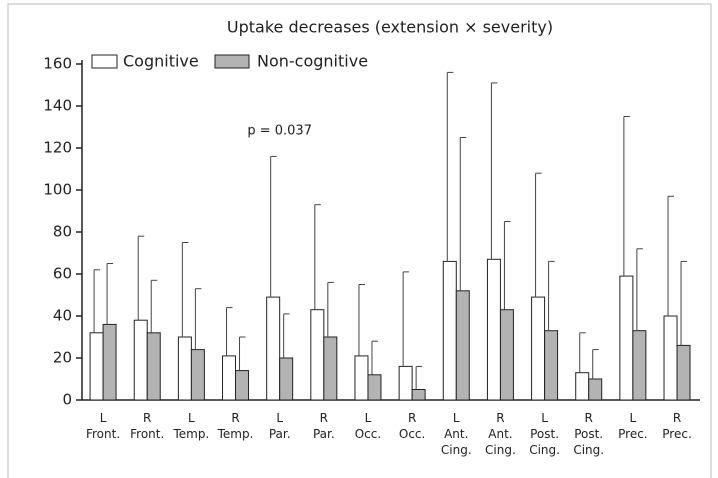 This screenshot has width=718, height=478. I want to click on x-tick-label: L Post. Cing., so click(544, 434).